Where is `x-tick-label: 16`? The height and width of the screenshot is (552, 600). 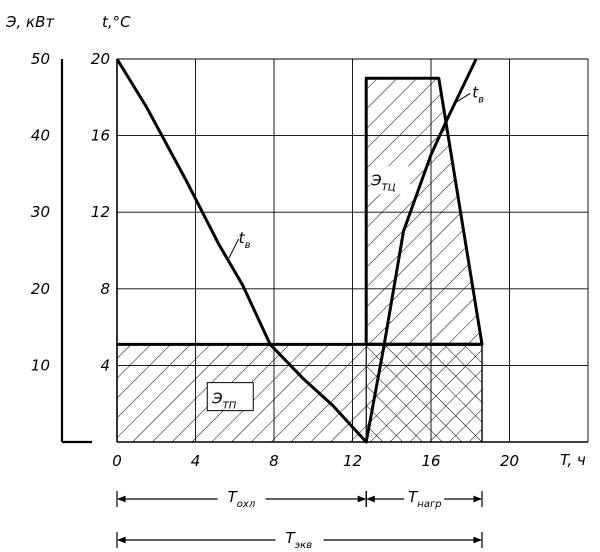 x-tick-label: 16 is located at coordinates (430, 461).